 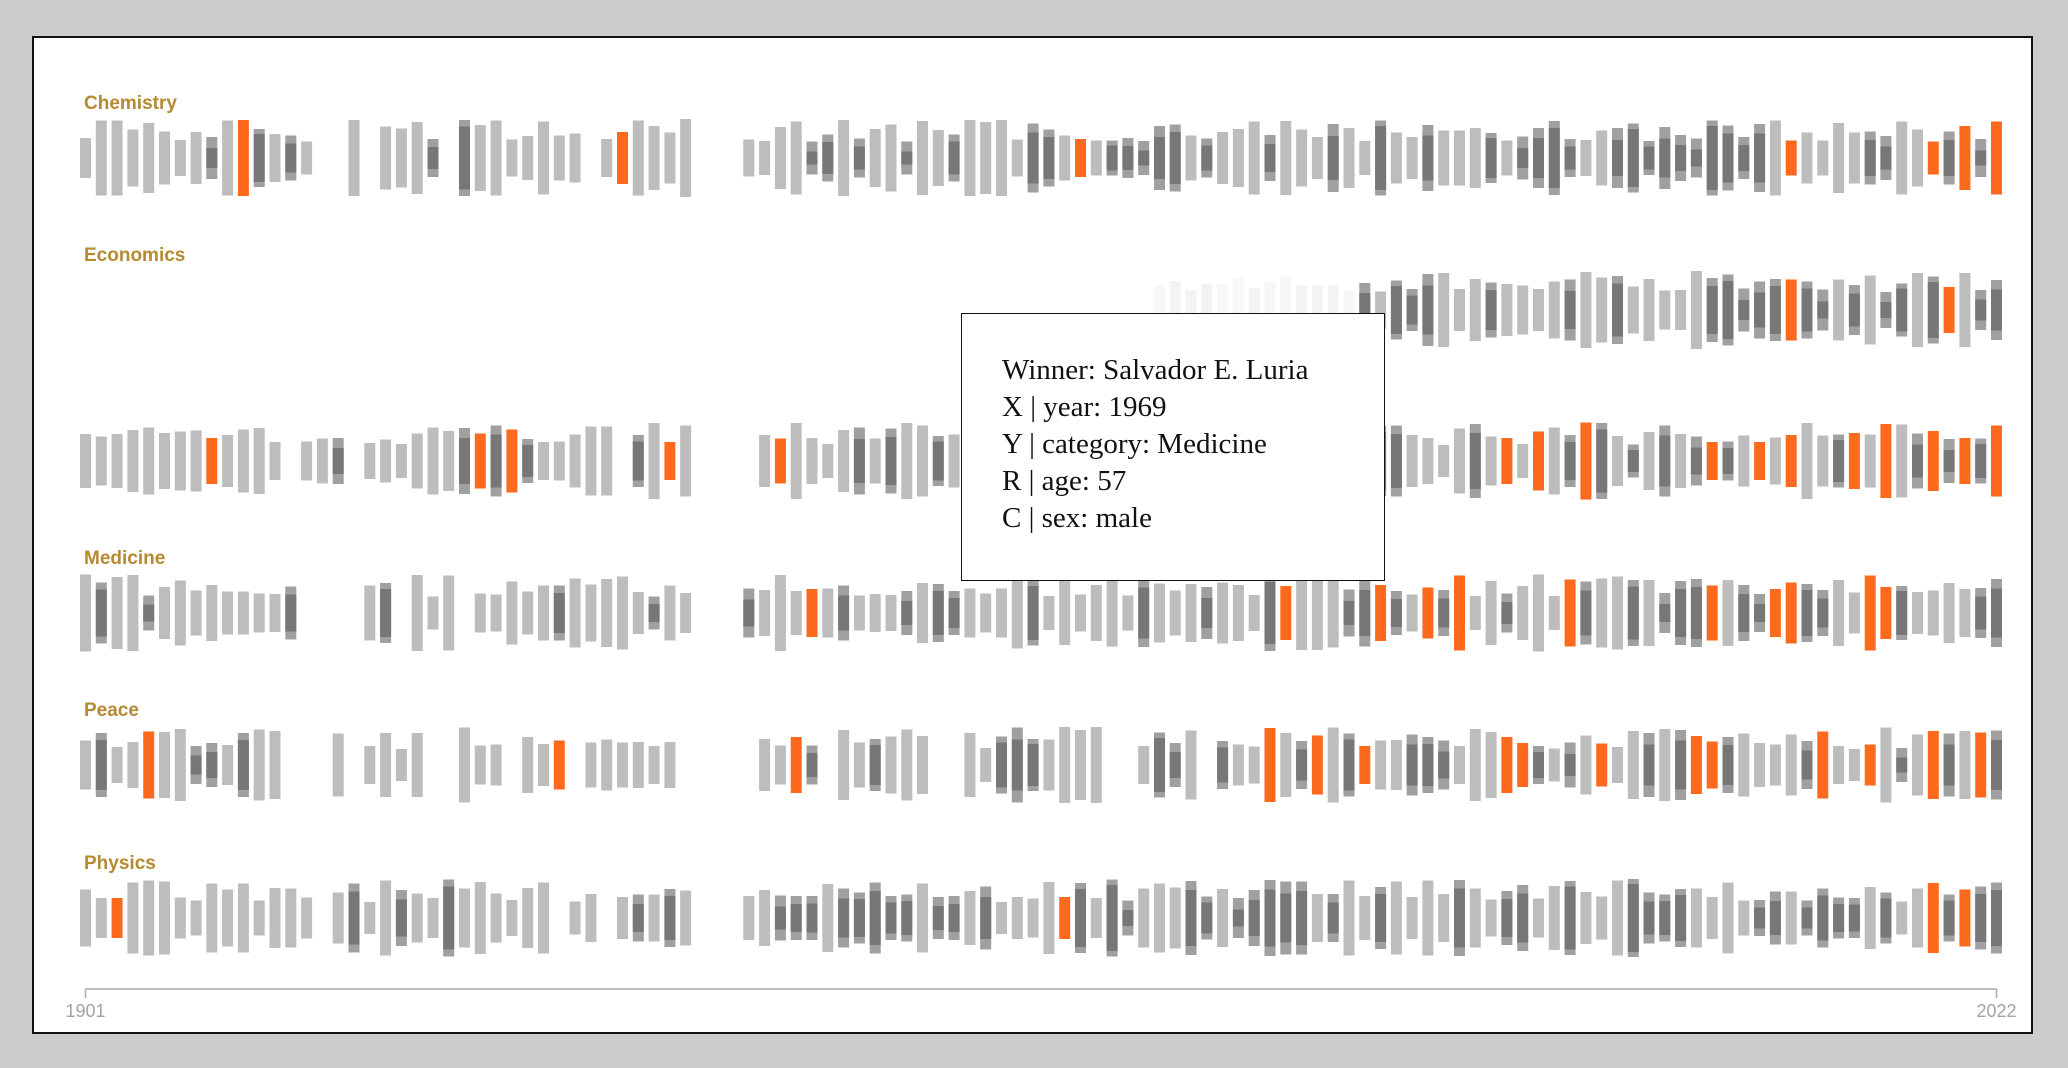 What do you see at coordinates (134, 255) in the screenshot?
I see `category-label-economics: Economics` at bounding box center [134, 255].